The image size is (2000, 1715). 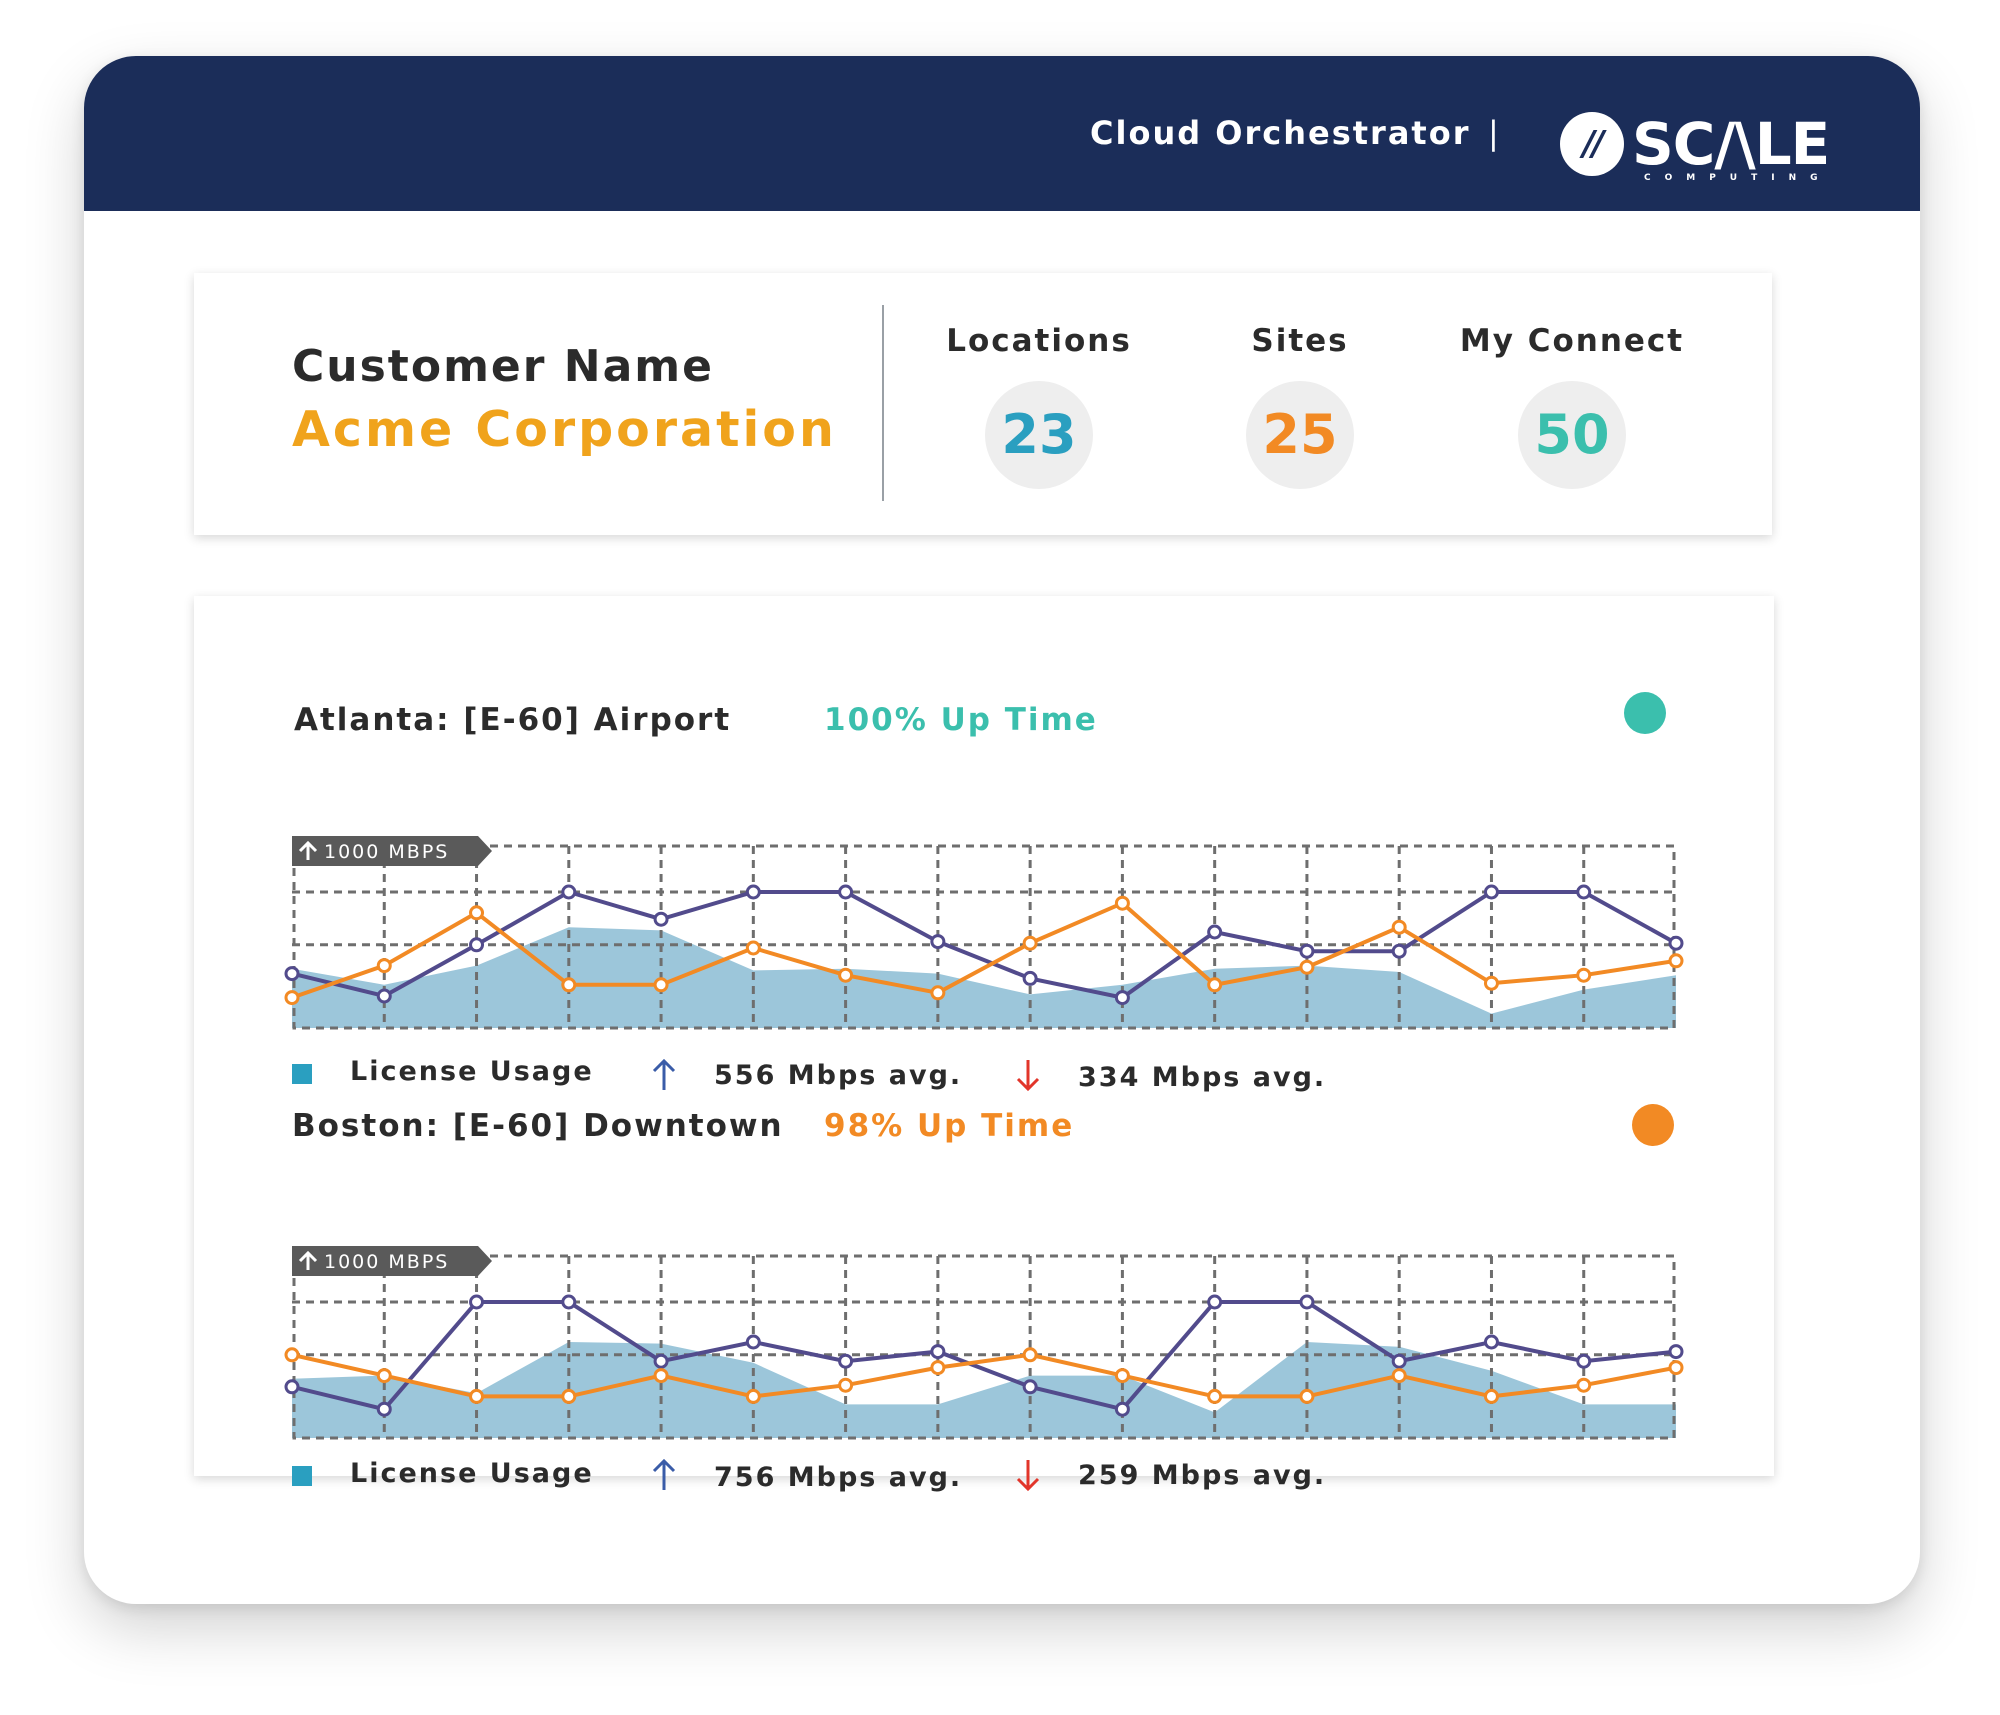 What do you see at coordinates (838, 1477) in the screenshot?
I see `upload-average: 756 Mbps avg.` at bounding box center [838, 1477].